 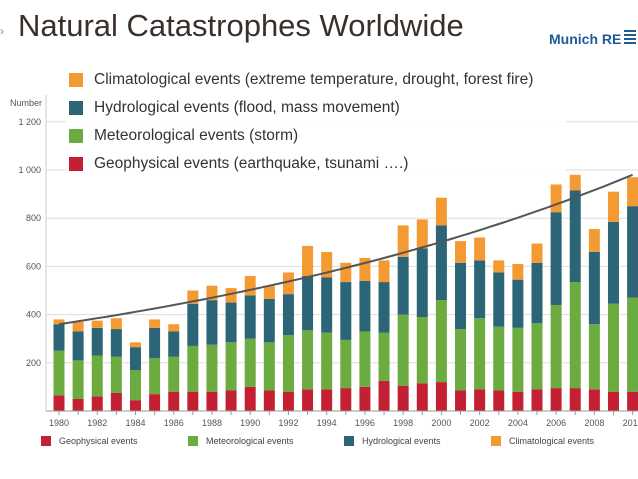 What do you see at coordinates (594, 400) in the screenshot?
I see `bar-geophysical-2008` at bounding box center [594, 400].